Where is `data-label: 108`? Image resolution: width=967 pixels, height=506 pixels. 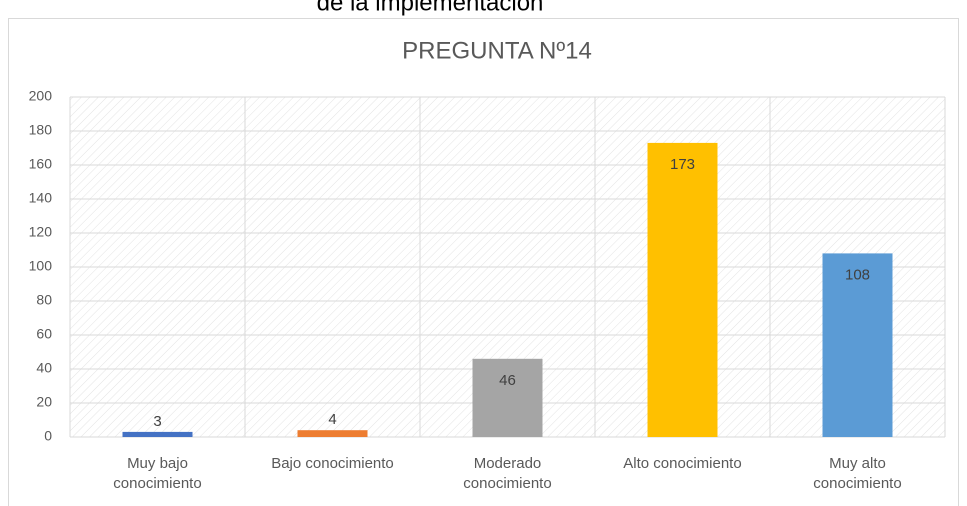
data-label: 108 is located at coordinates (857, 274).